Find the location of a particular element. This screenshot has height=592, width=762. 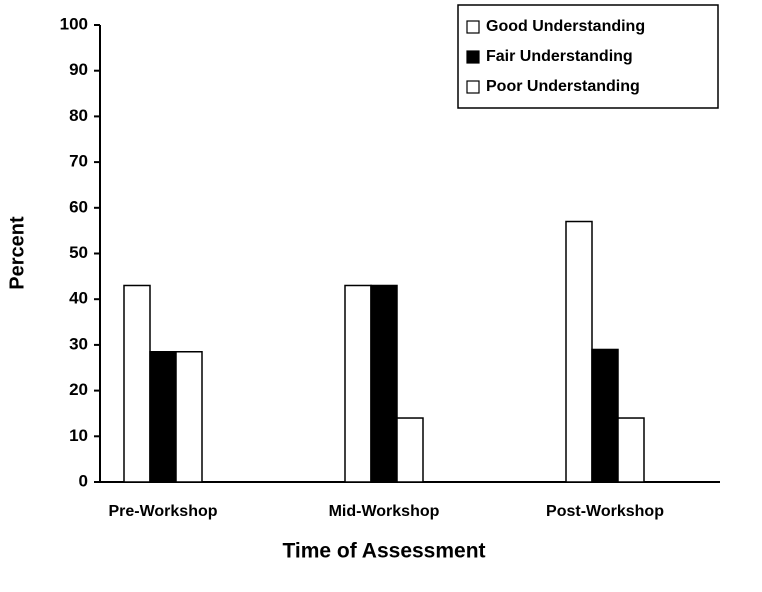

legend-box is located at coordinates (588, 56).